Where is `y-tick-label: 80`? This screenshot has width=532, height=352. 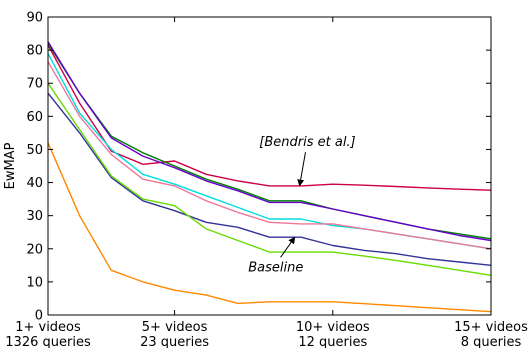 y-tick-label: 80 is located at coordinates (34, 51).